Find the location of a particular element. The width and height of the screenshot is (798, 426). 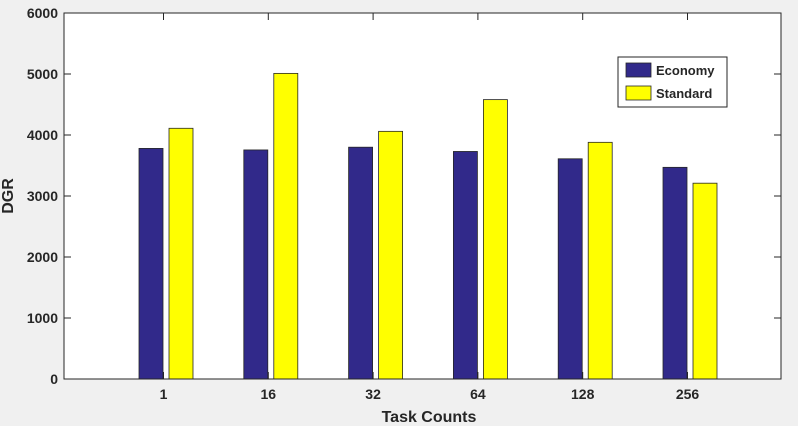

y-tick-label: 3000 is located at coordinates (42, 196).